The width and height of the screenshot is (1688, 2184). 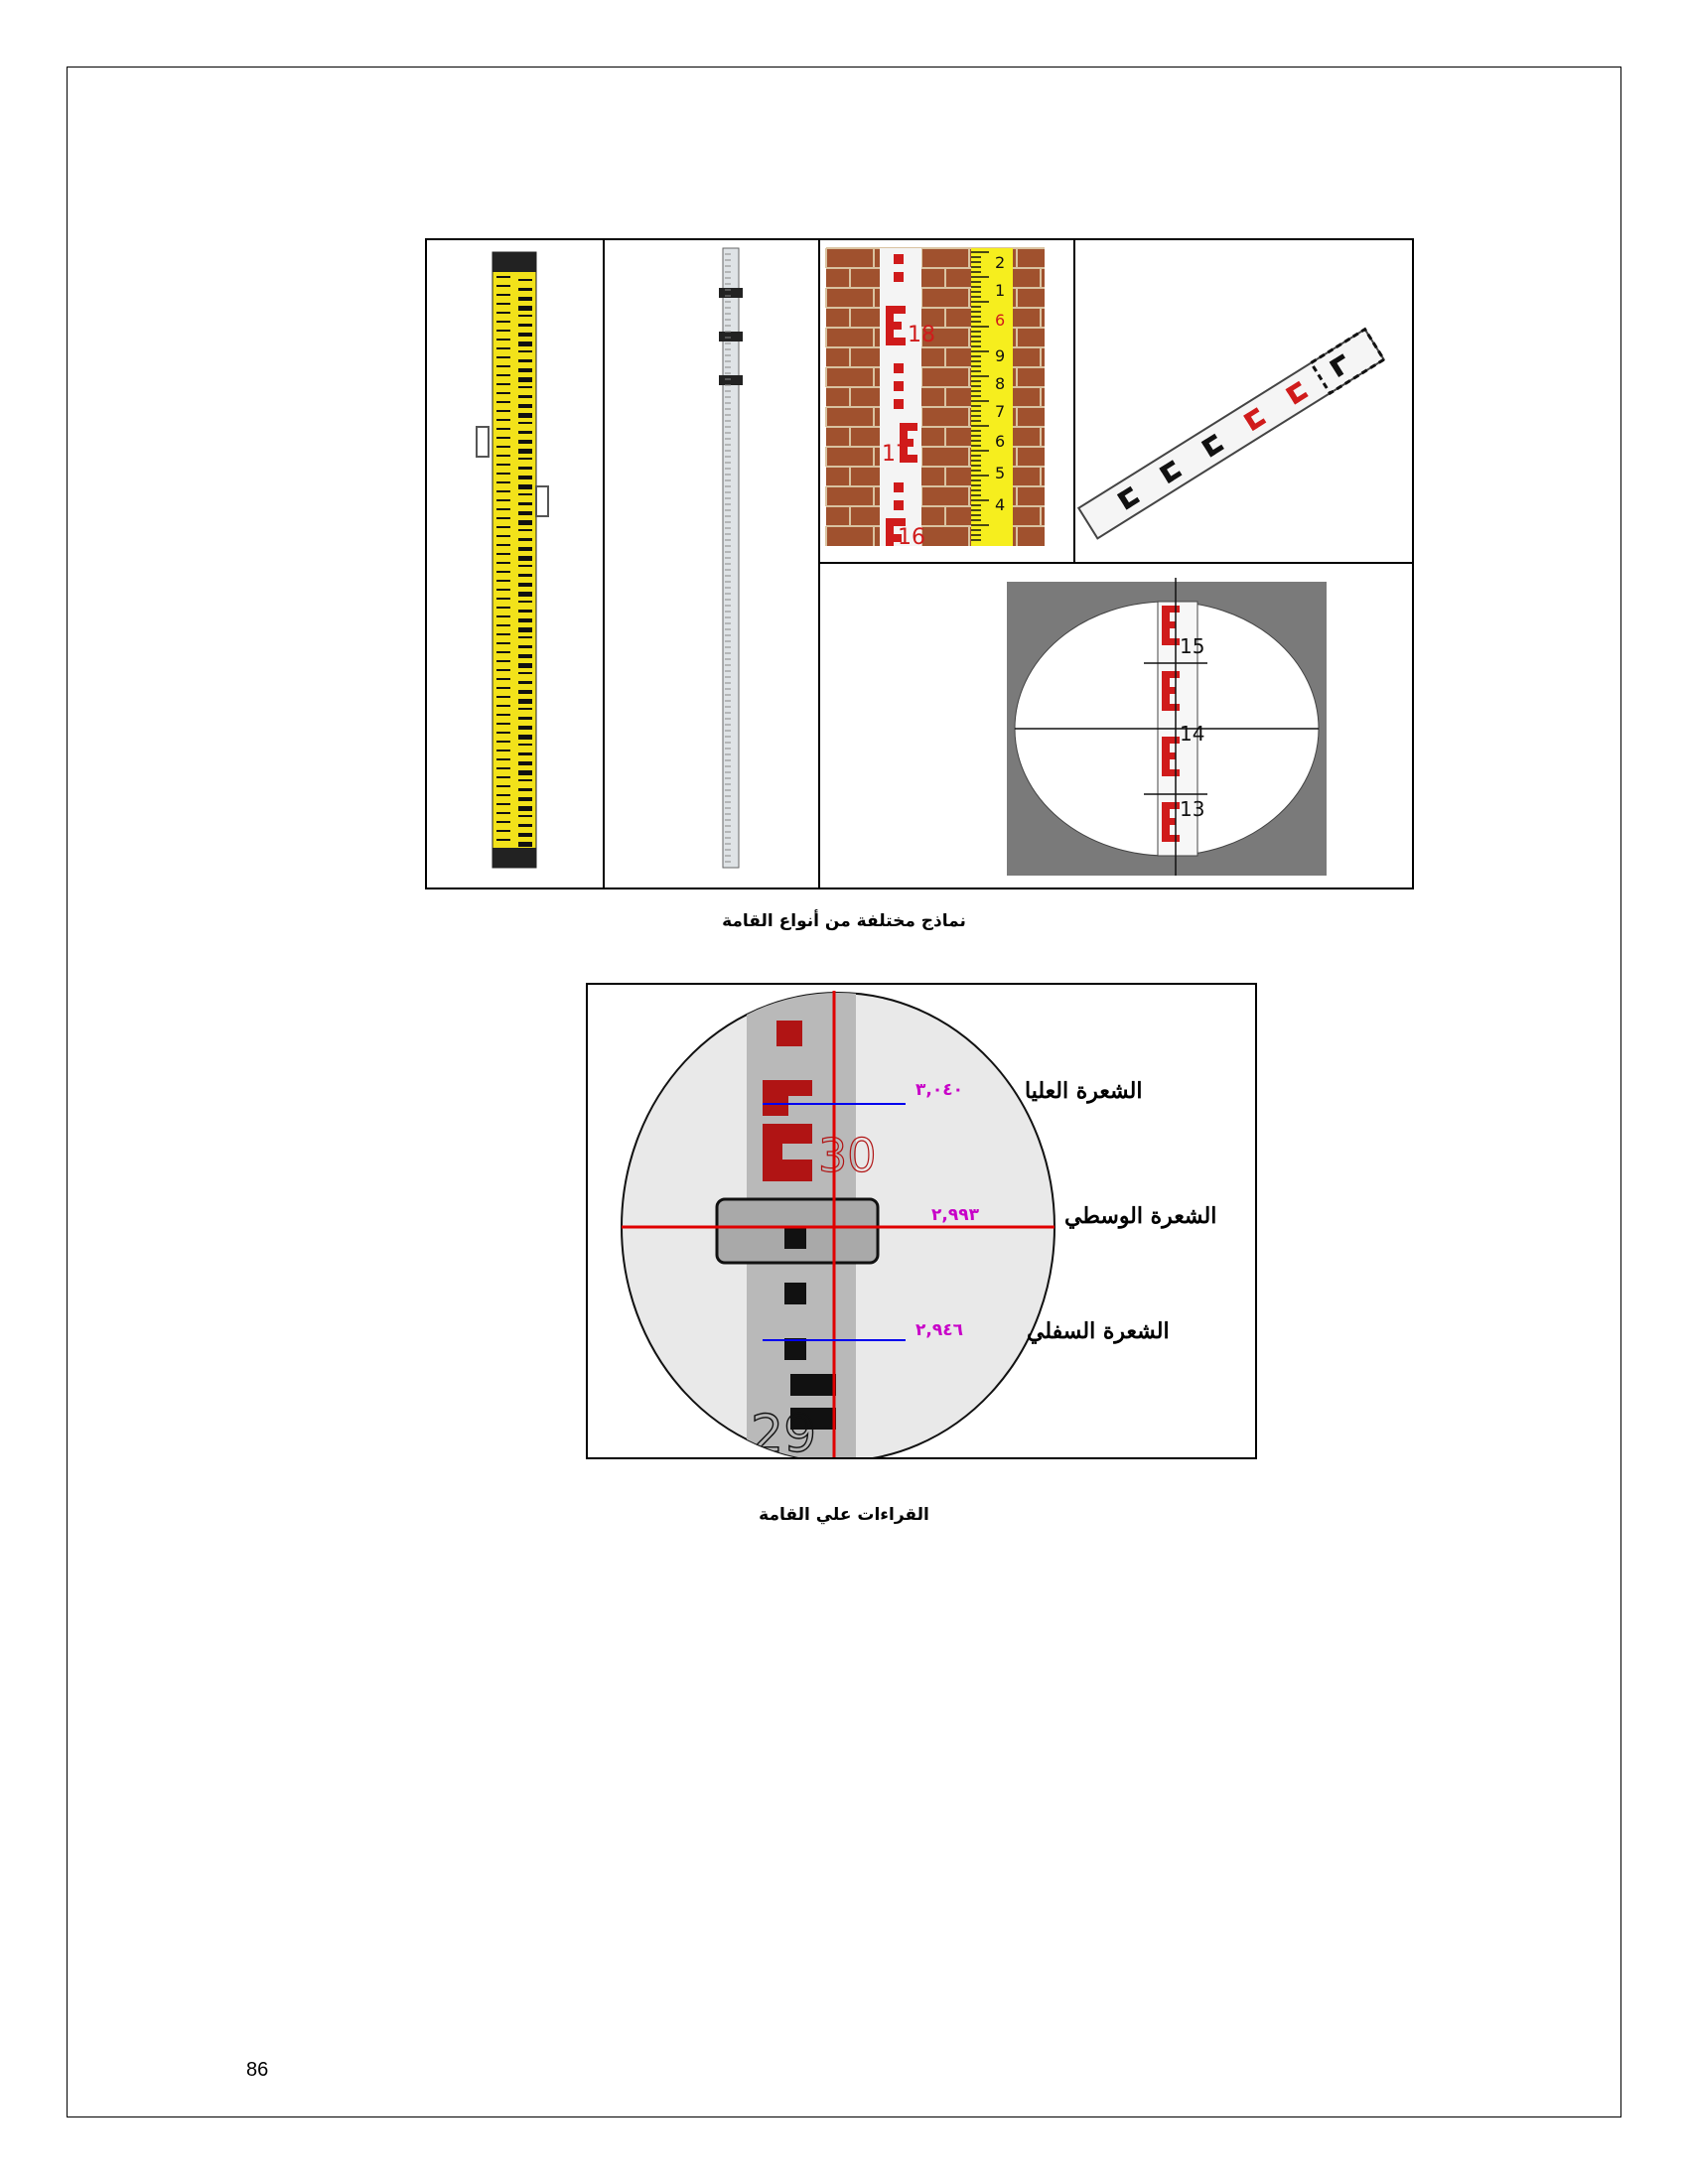 I want to click on tape-number: 9, so click(x=1000, y=355).